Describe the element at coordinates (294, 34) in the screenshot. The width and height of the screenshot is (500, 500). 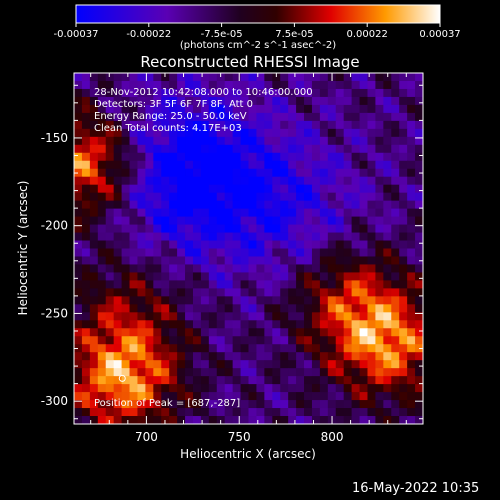
I see `colorbar-tick-label: 7.5e-05` at that location.